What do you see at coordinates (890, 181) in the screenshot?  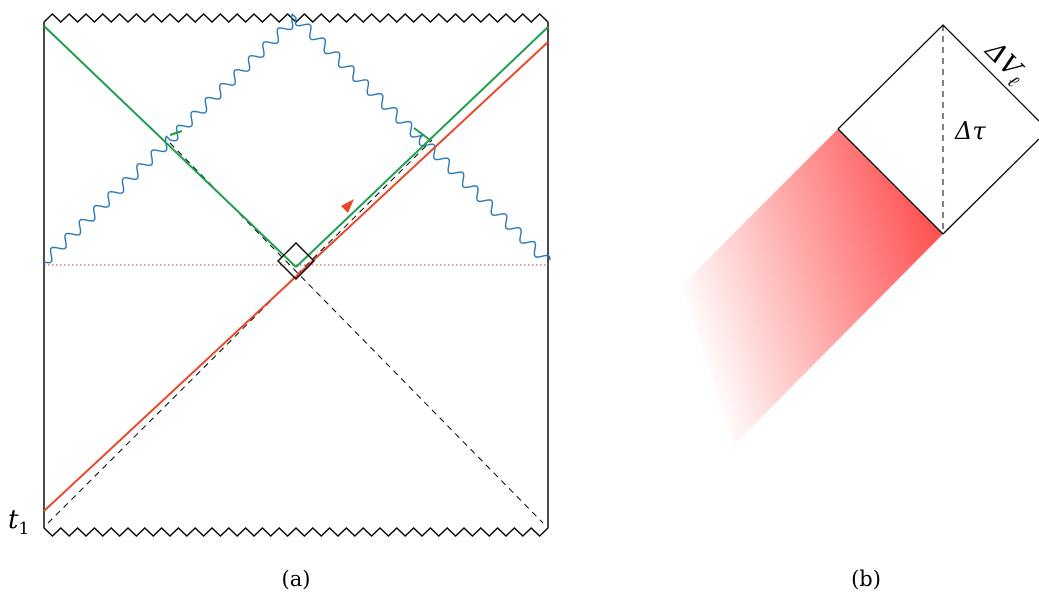 I see `diamond-lower-left-edge` at bounding box center [890, 181].